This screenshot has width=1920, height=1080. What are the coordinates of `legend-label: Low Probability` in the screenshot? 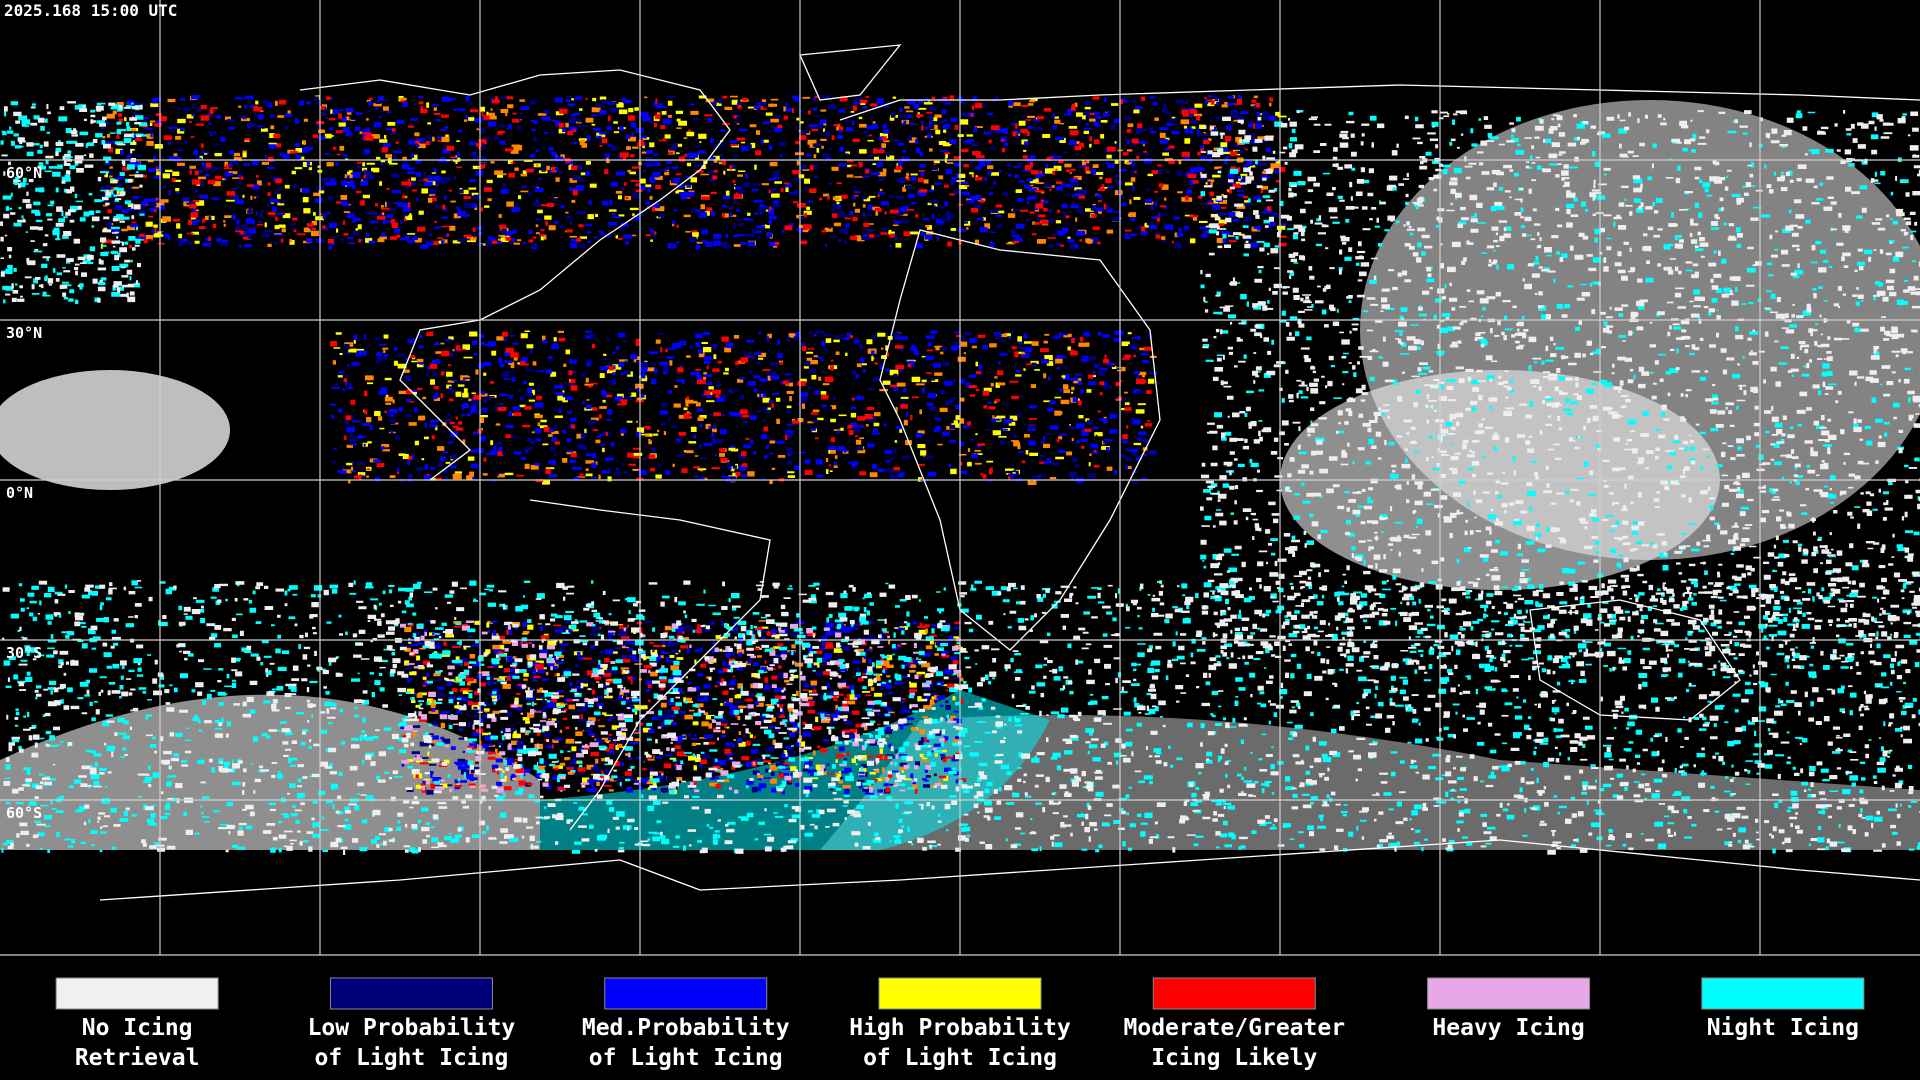 It's located at (412, 1028).